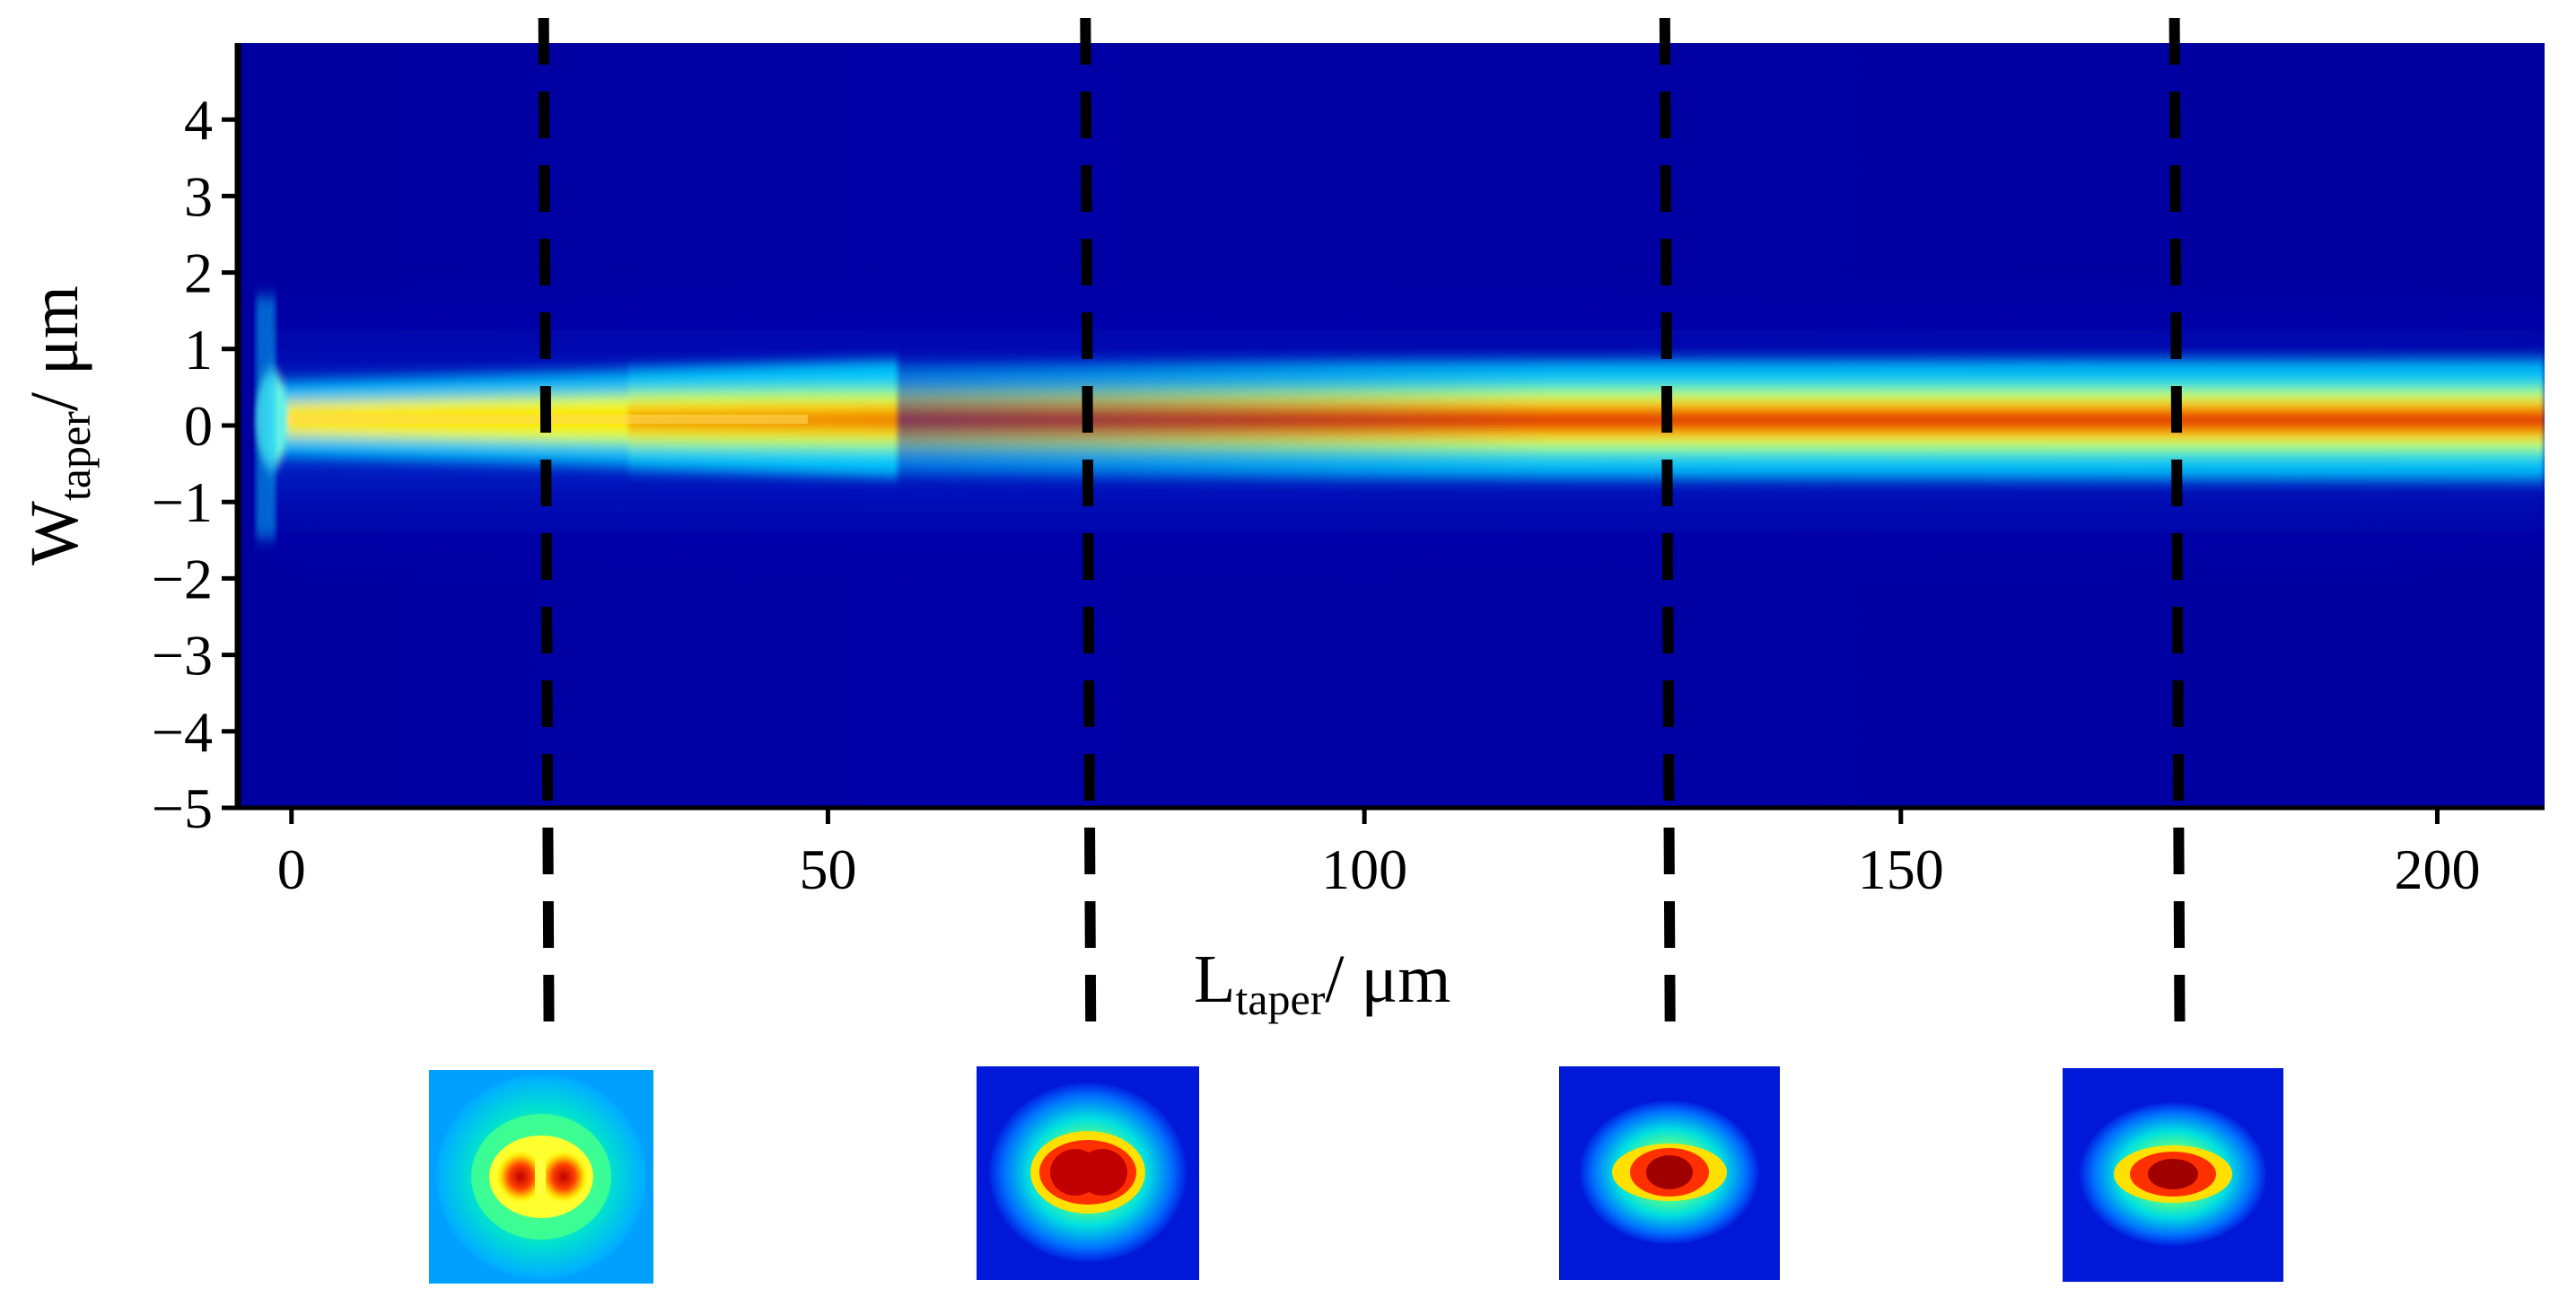  Describe the element at coordinates (266, 418) in the screenshot. I see `start-edge` at that location.